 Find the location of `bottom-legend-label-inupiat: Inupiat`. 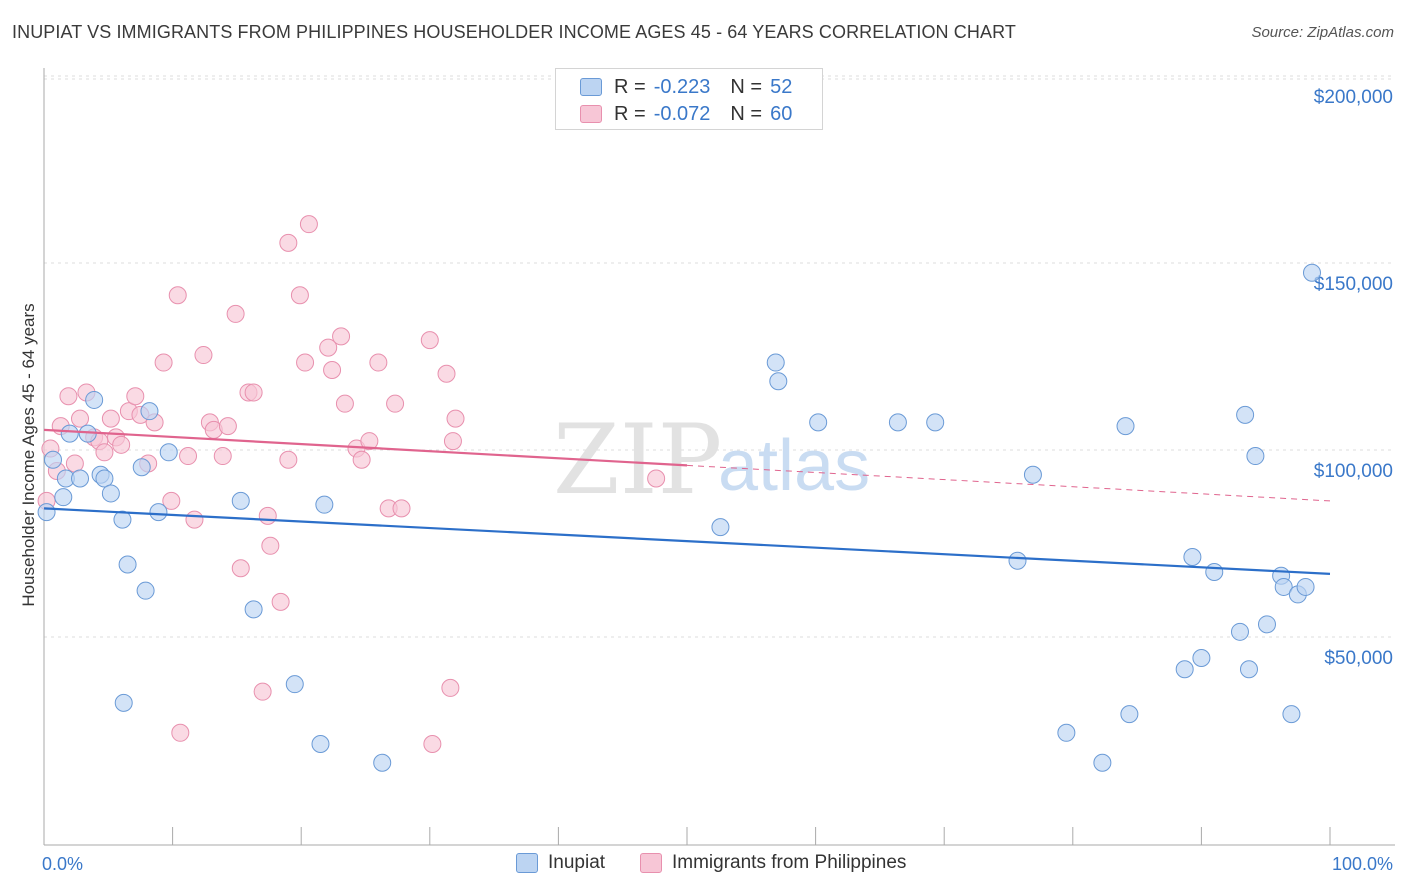

bottom-legend-label-inupiat: Inupiat is located at coordinates (577, 862).